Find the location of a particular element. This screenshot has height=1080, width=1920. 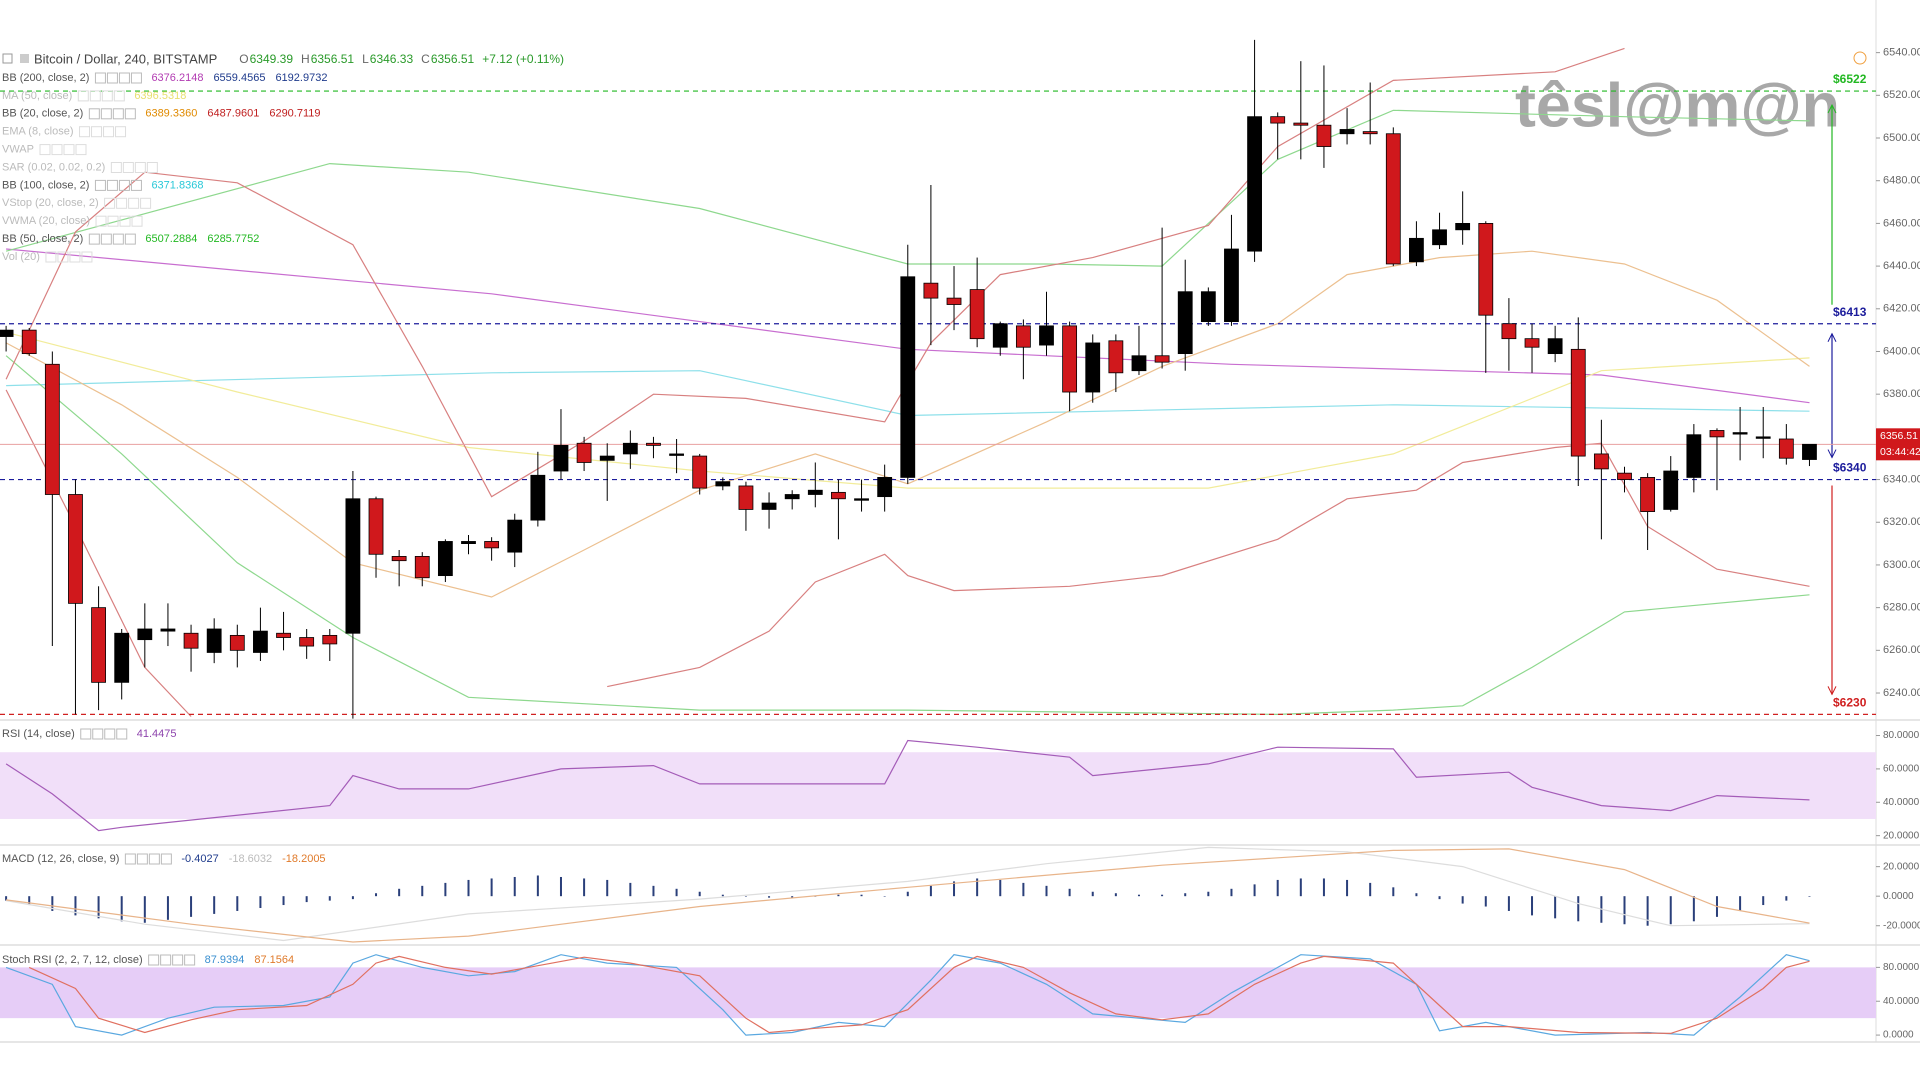

clock-icon is located at coordinates (1860, 58).